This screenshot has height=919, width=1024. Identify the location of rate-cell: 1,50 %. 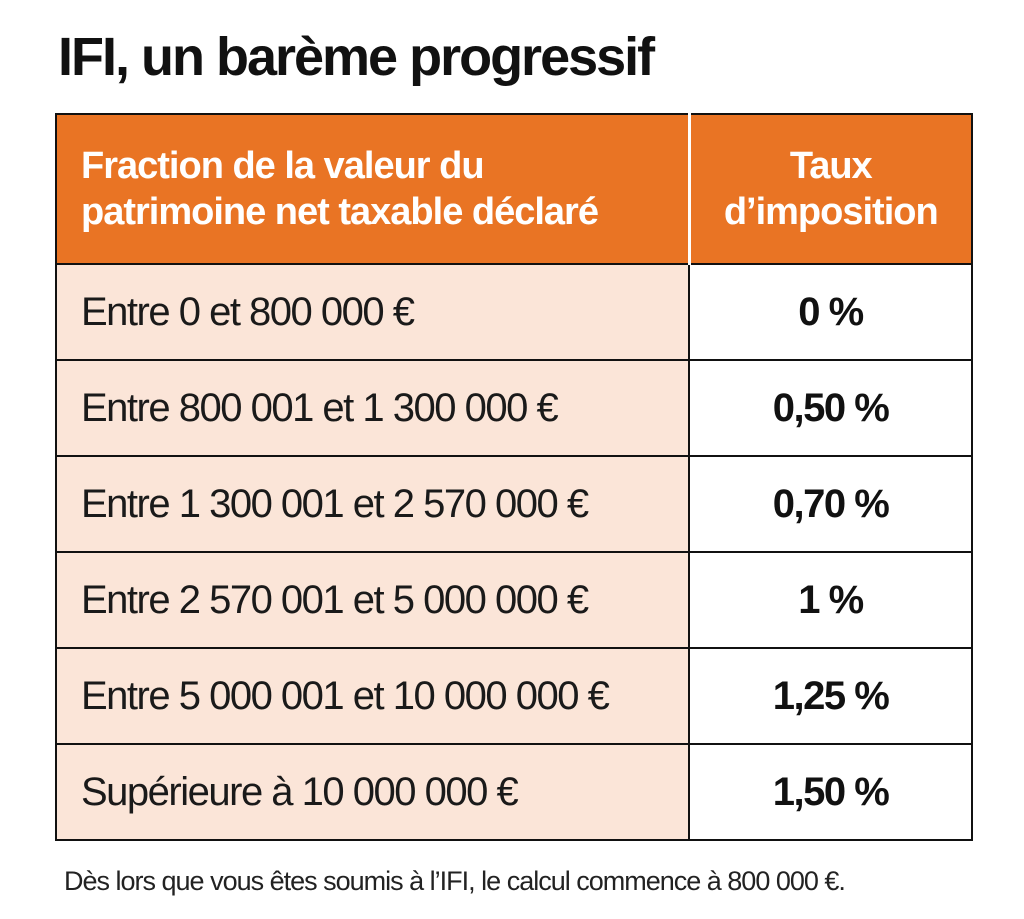
(830, 792).